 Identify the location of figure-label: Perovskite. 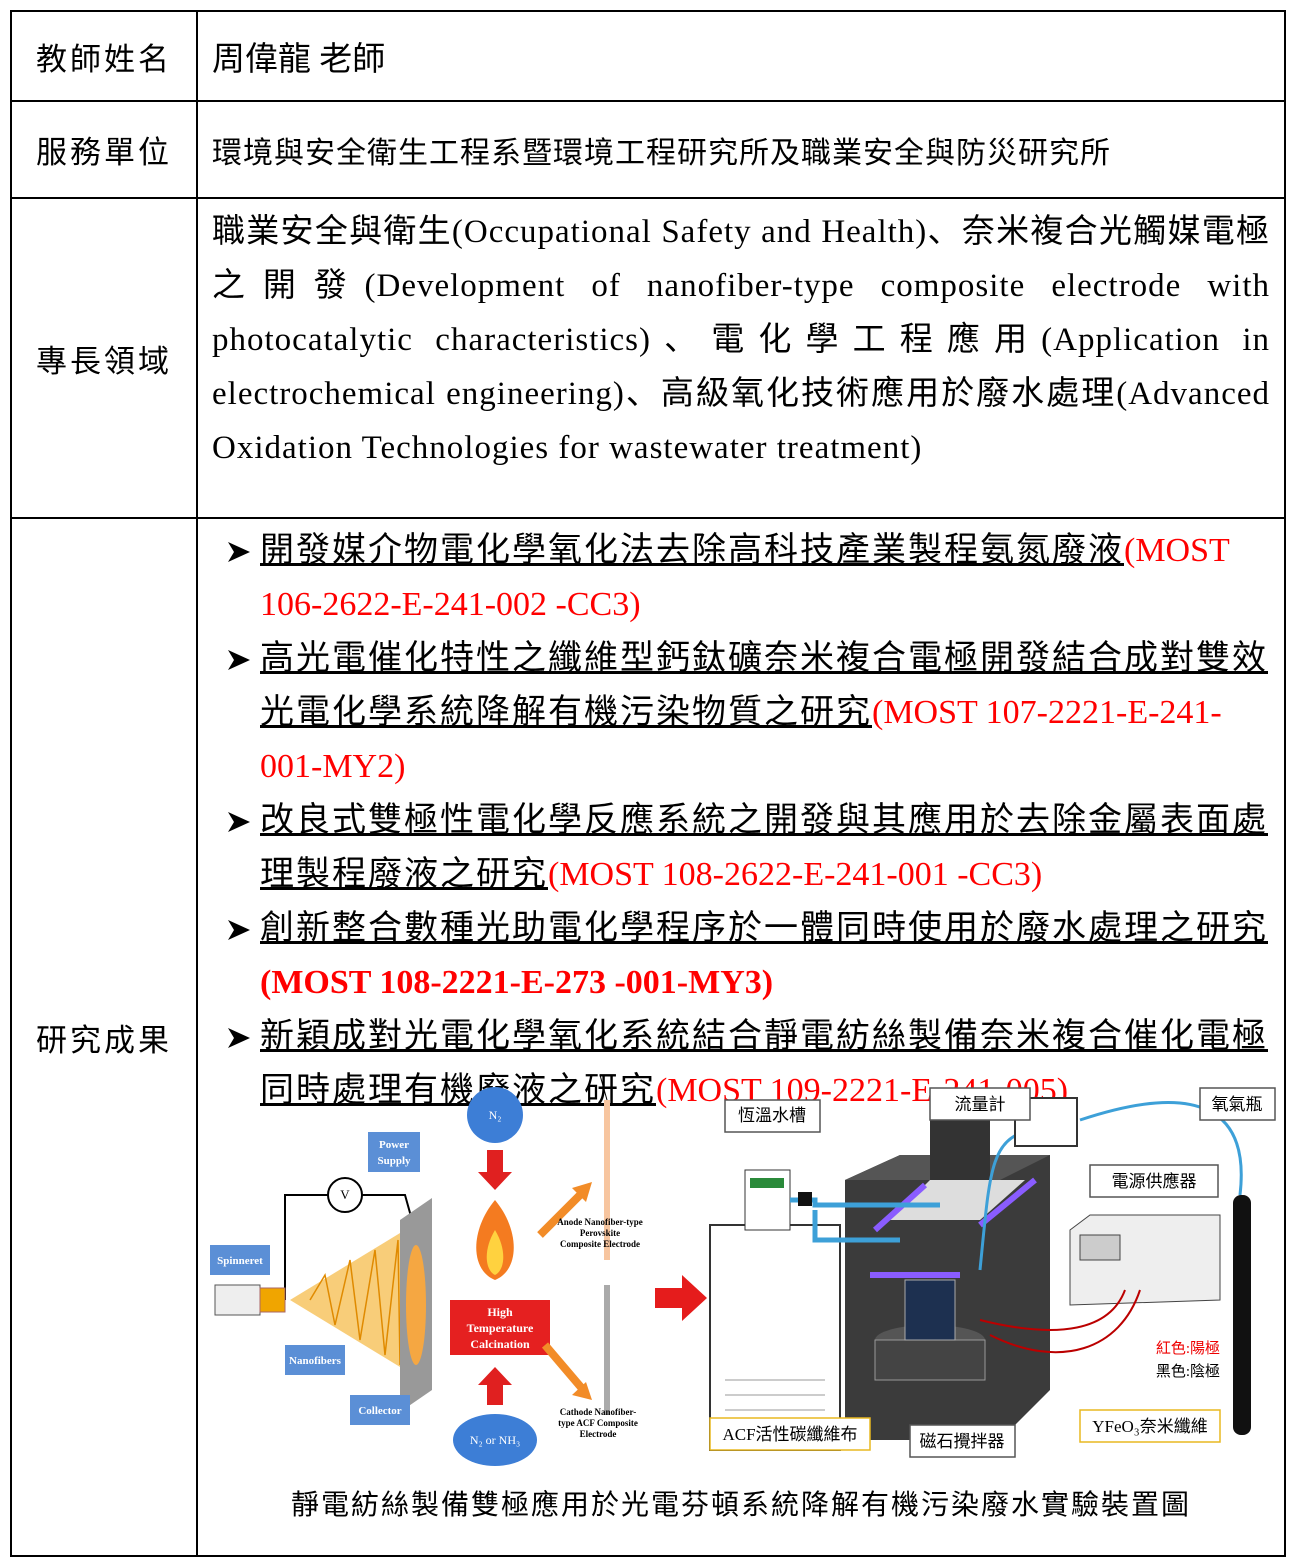
(600, 1233).